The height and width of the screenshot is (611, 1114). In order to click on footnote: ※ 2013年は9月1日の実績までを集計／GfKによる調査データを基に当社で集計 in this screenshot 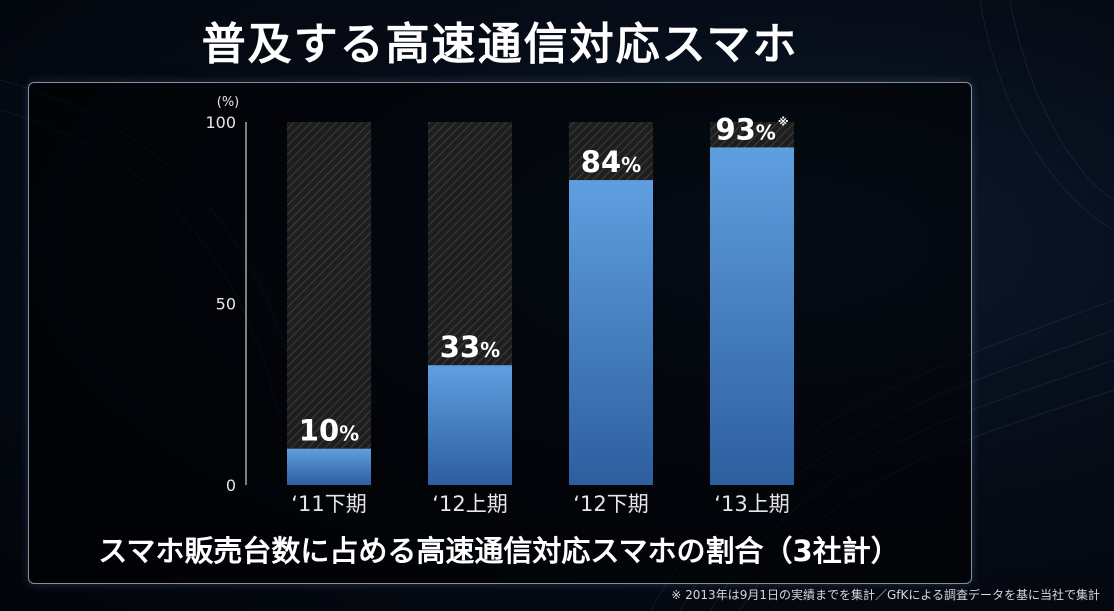, I will do `click(885, 595)`.